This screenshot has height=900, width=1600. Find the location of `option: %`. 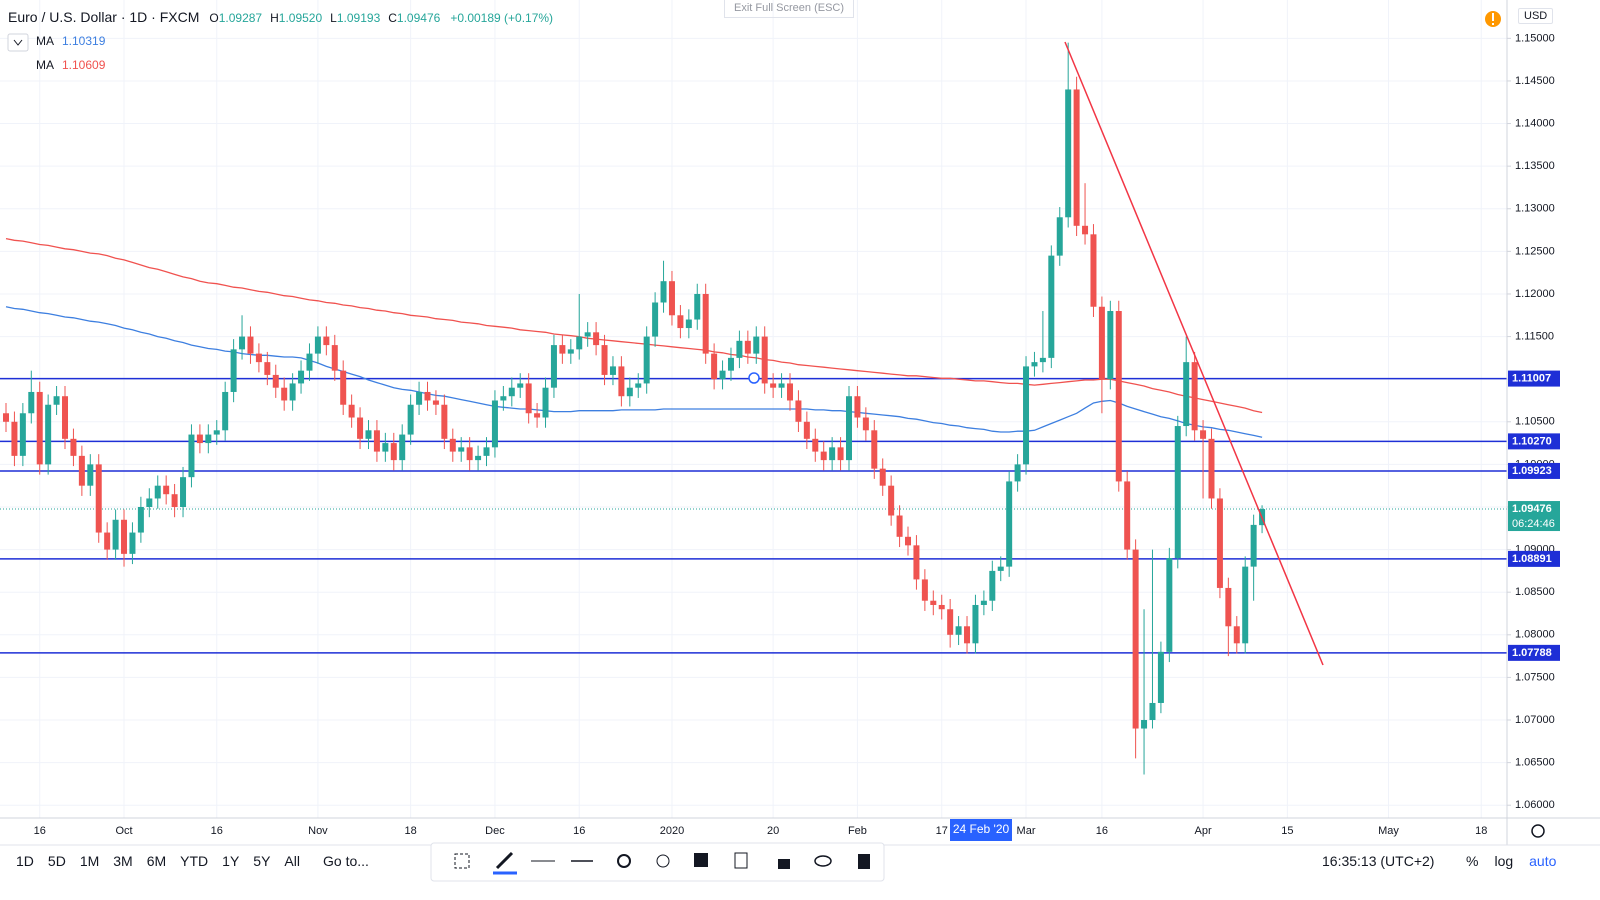

option: % is located at coordinates (1472, 861).